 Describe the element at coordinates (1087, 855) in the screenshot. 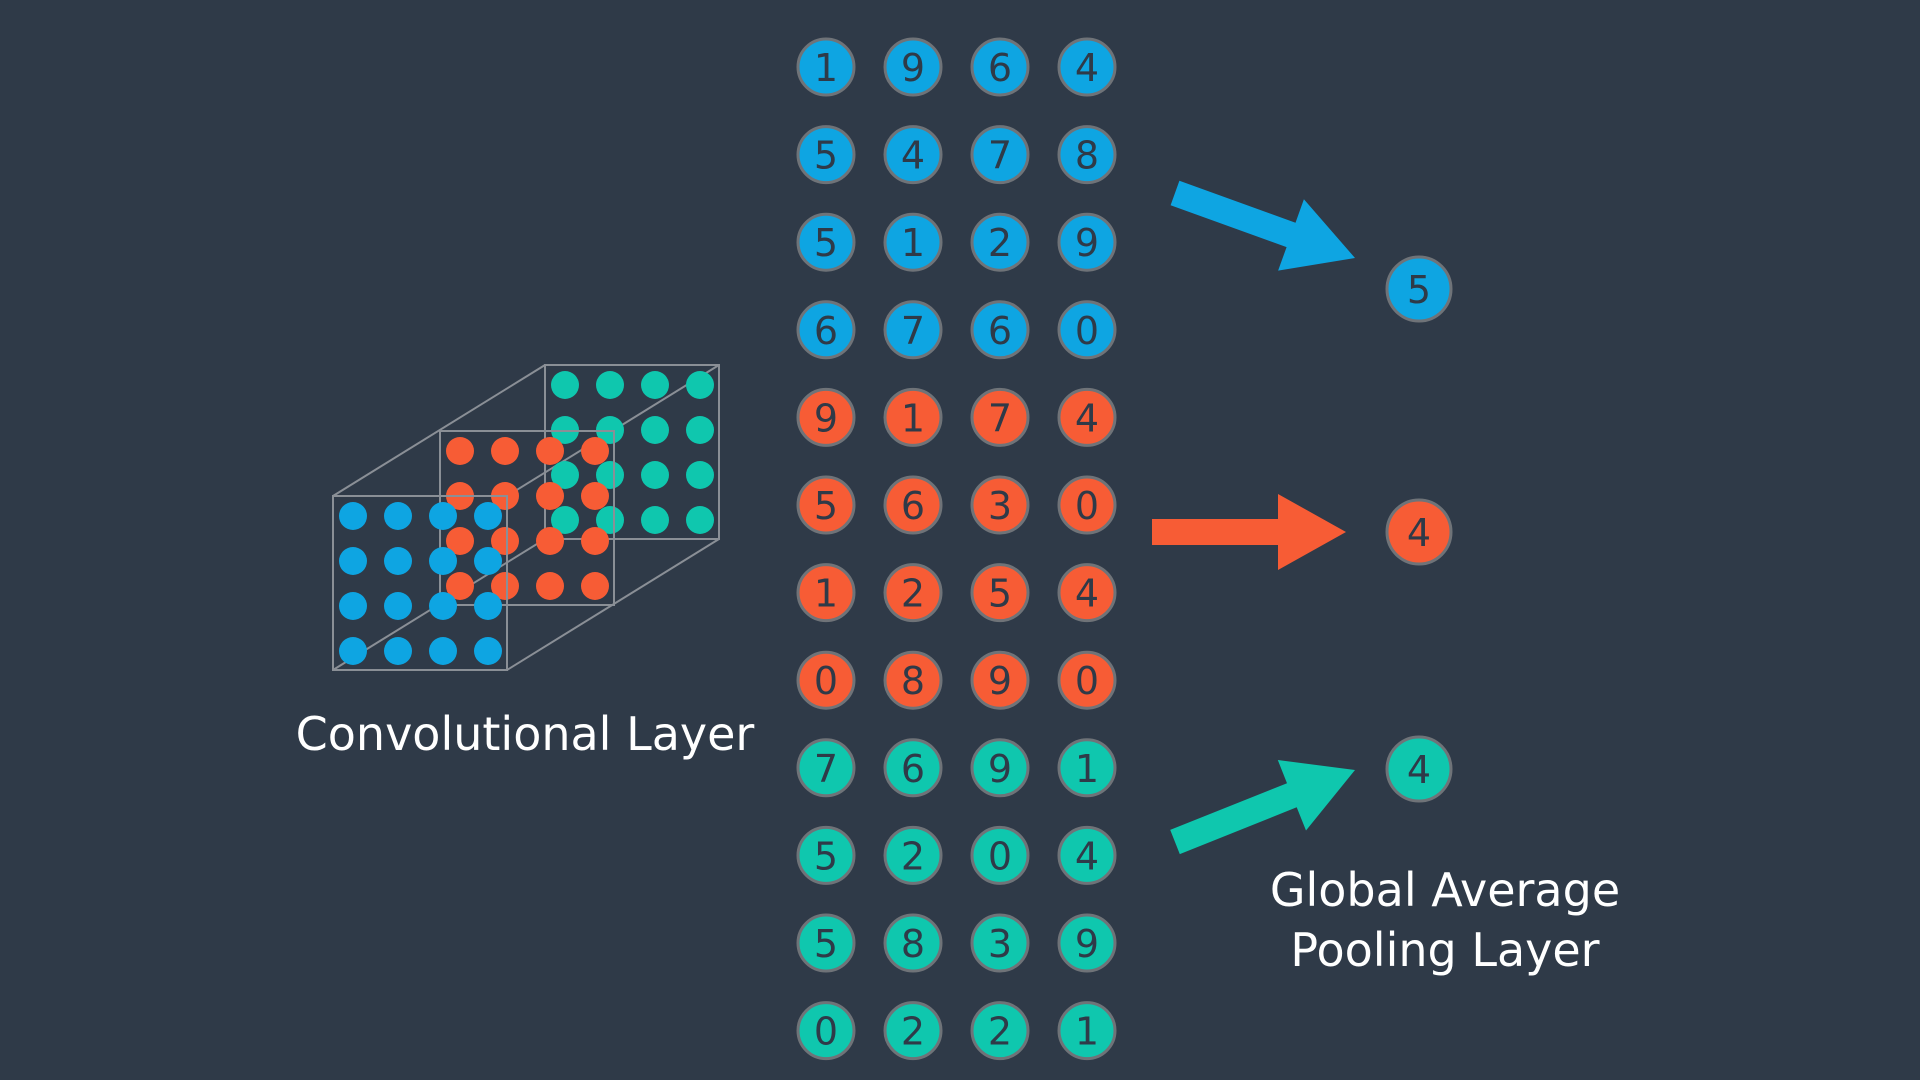

I see `value-cell-teal: 4` at that location.